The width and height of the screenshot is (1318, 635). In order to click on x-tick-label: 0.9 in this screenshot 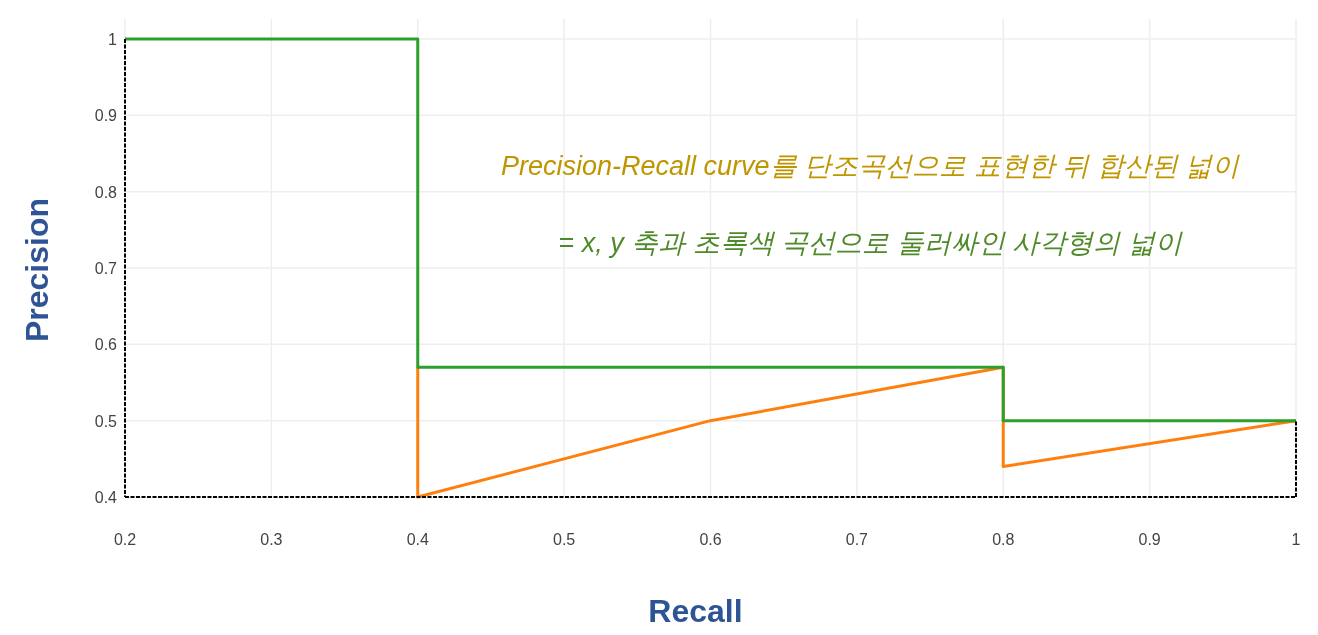, I will do `click(1149, 539)`.